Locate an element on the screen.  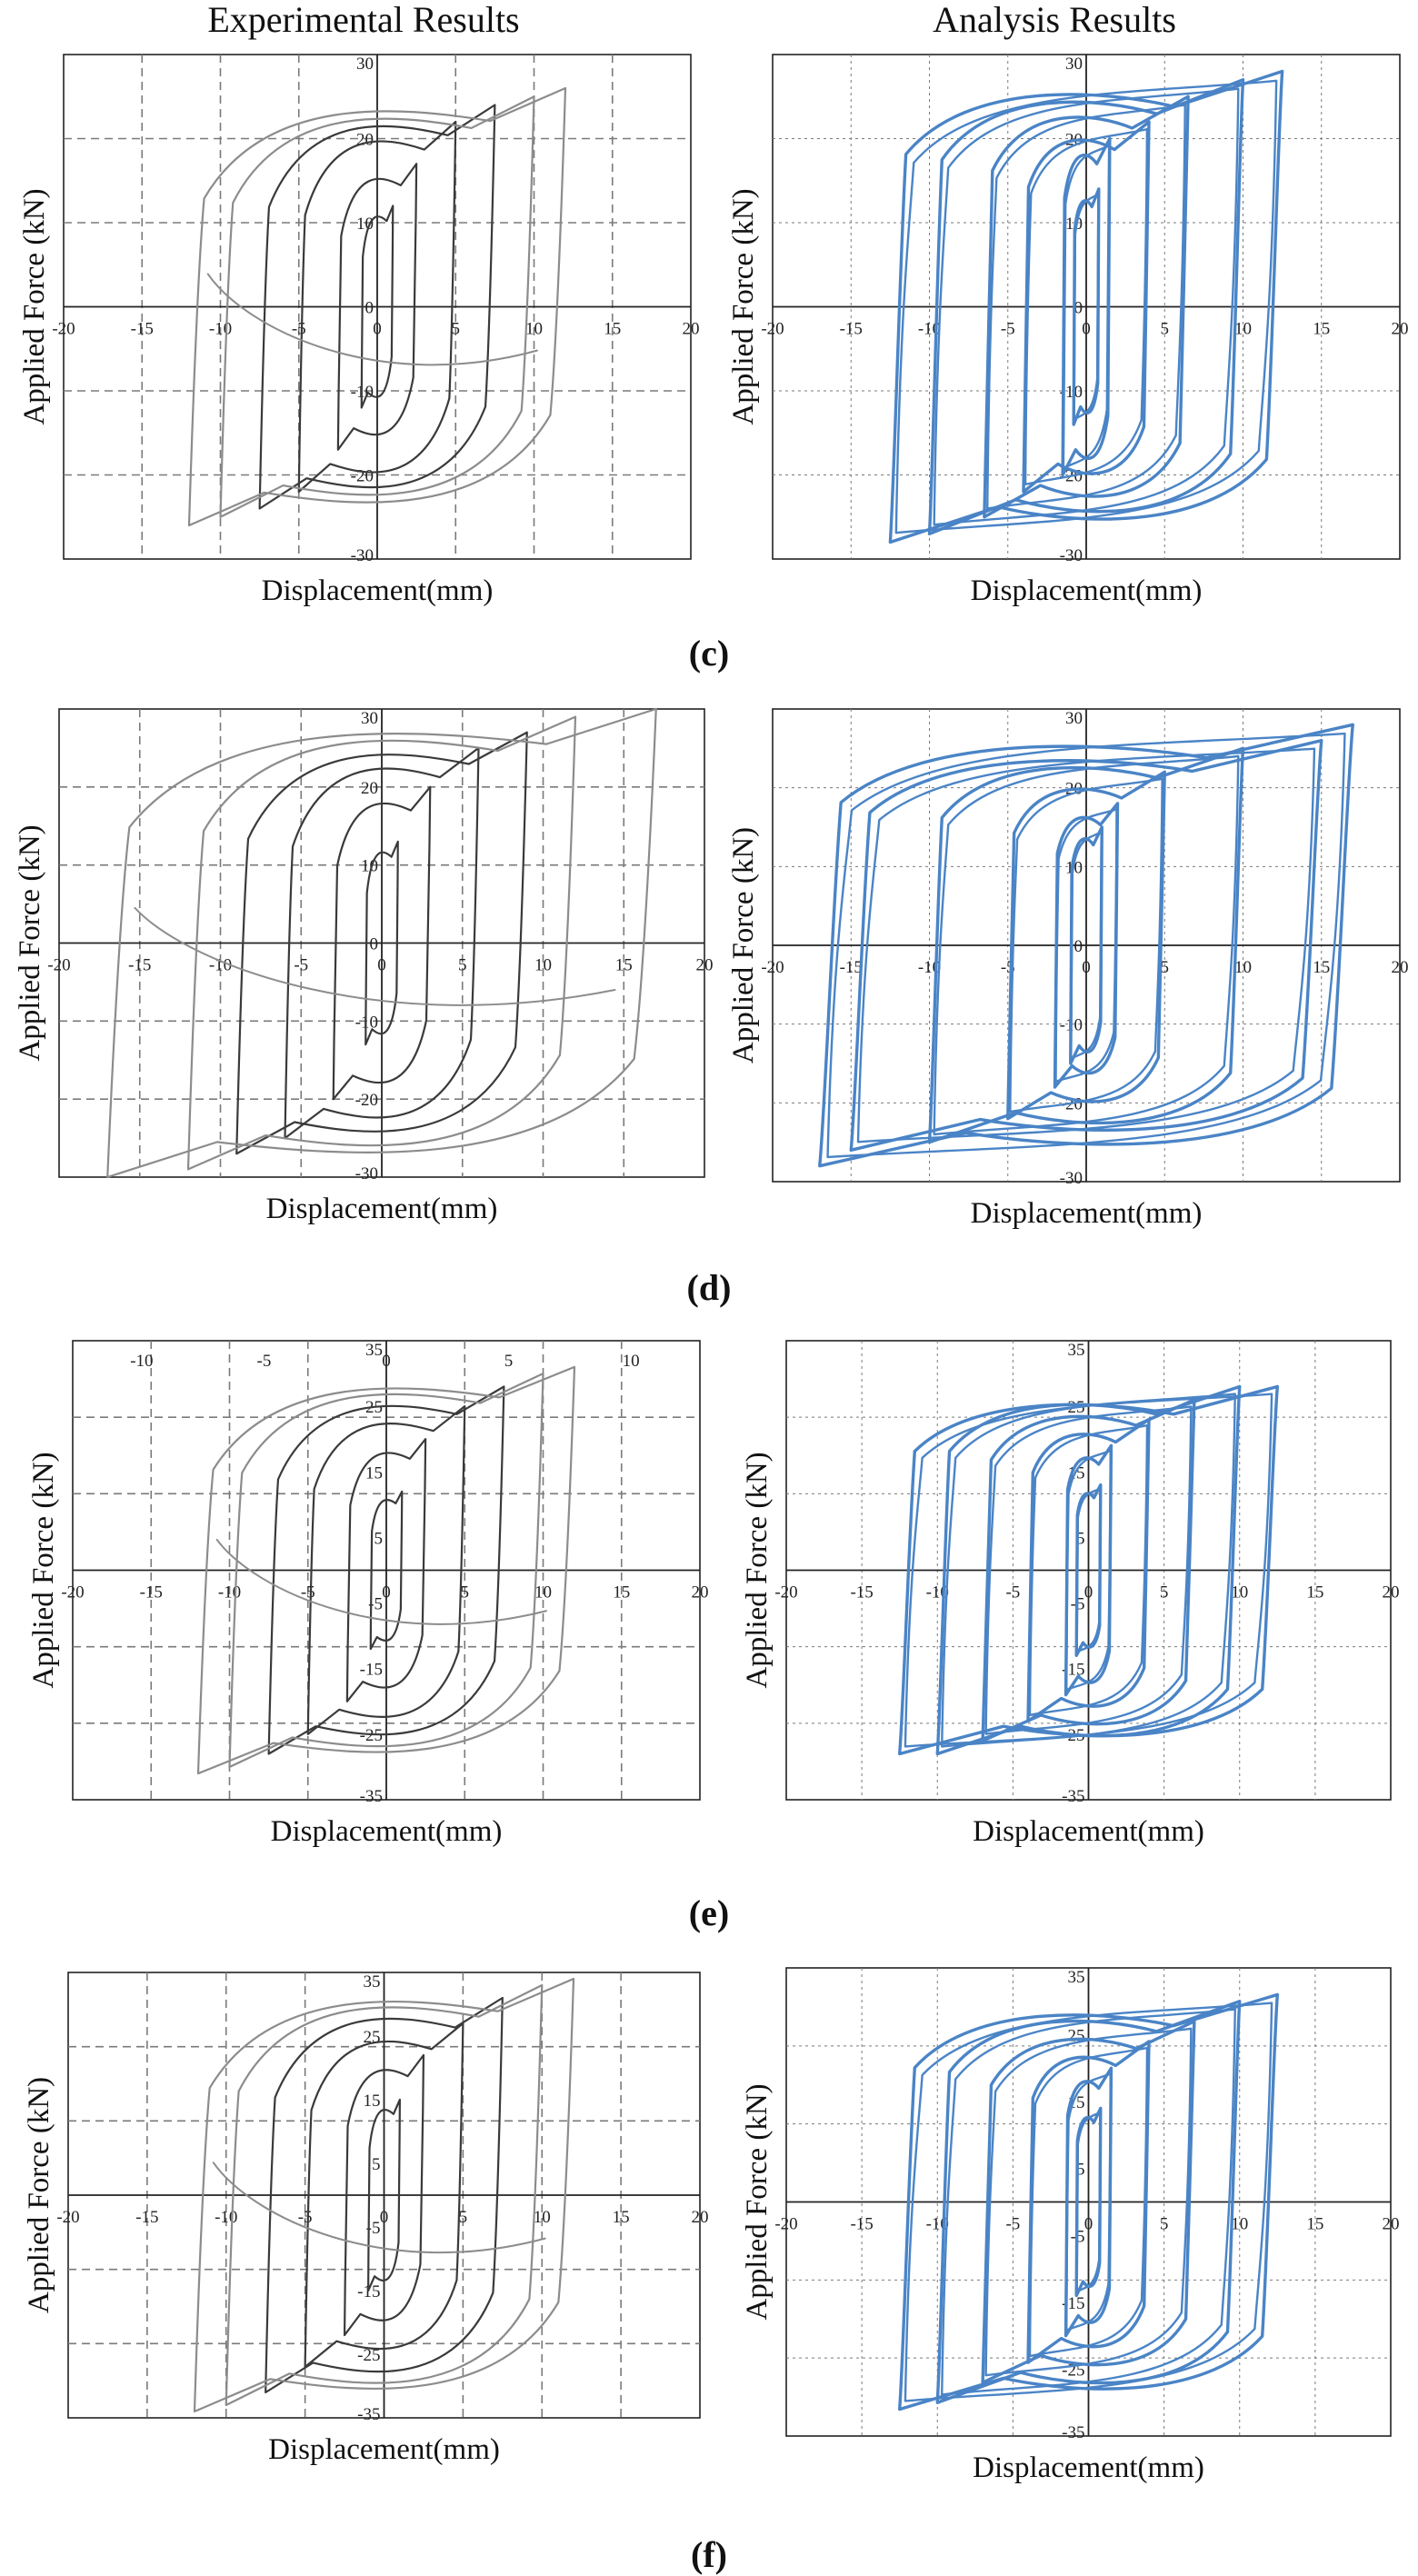
x-tick-label: 15 is located at coordinates (621, 1593).